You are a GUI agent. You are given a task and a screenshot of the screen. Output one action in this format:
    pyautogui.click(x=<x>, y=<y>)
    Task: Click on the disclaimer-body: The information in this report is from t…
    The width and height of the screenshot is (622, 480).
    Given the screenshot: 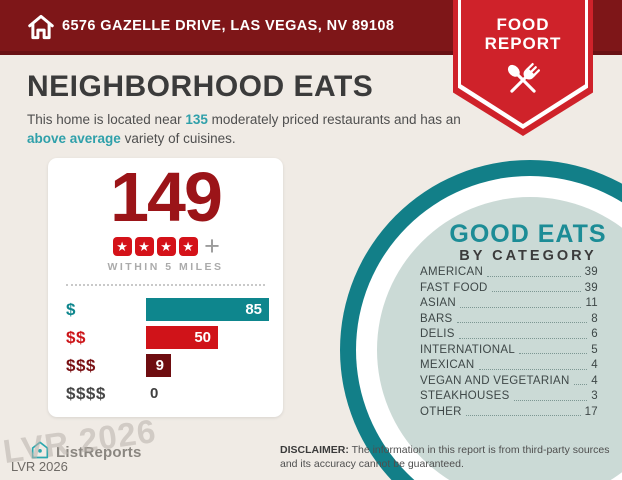 What is the action you would take?
    pyautogui.click(x=445, y=457)
    